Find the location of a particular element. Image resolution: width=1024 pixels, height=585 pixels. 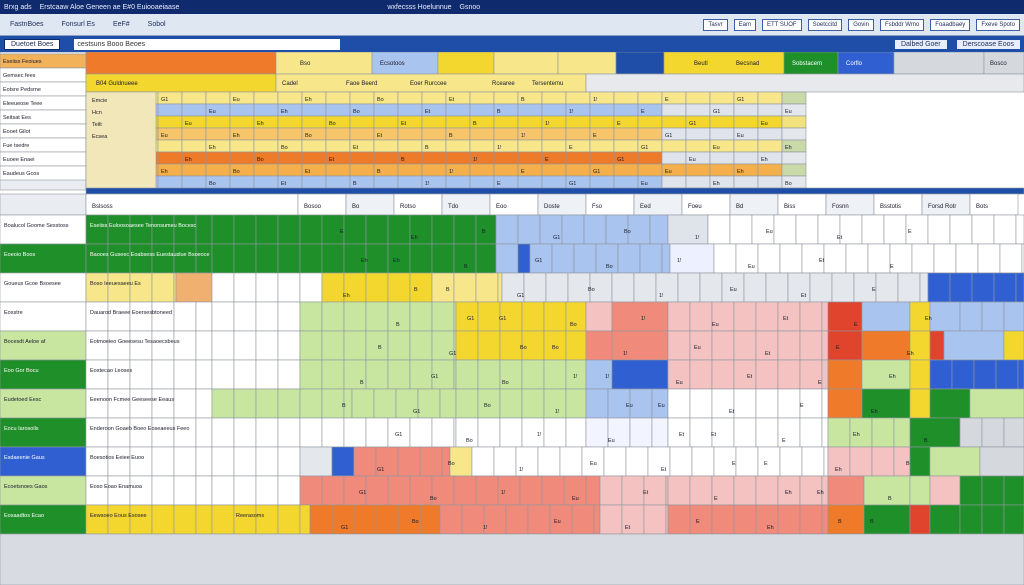

formula-chip: Dalbed Goer is located at coordinates (920, 44).